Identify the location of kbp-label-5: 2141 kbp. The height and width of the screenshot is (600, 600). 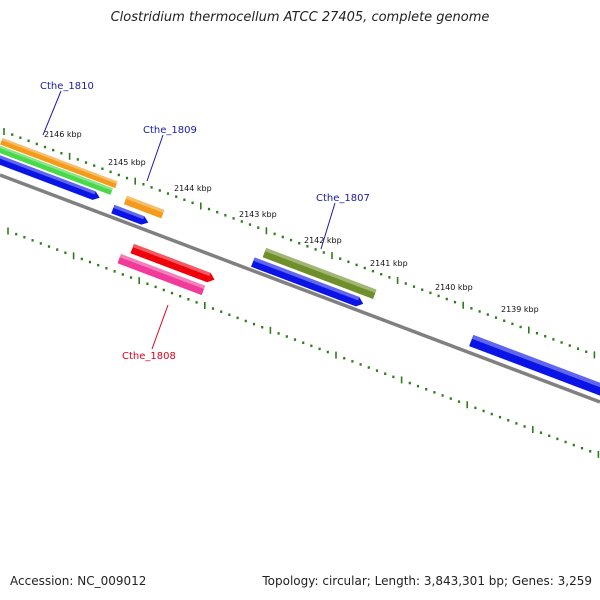
(389, 263).